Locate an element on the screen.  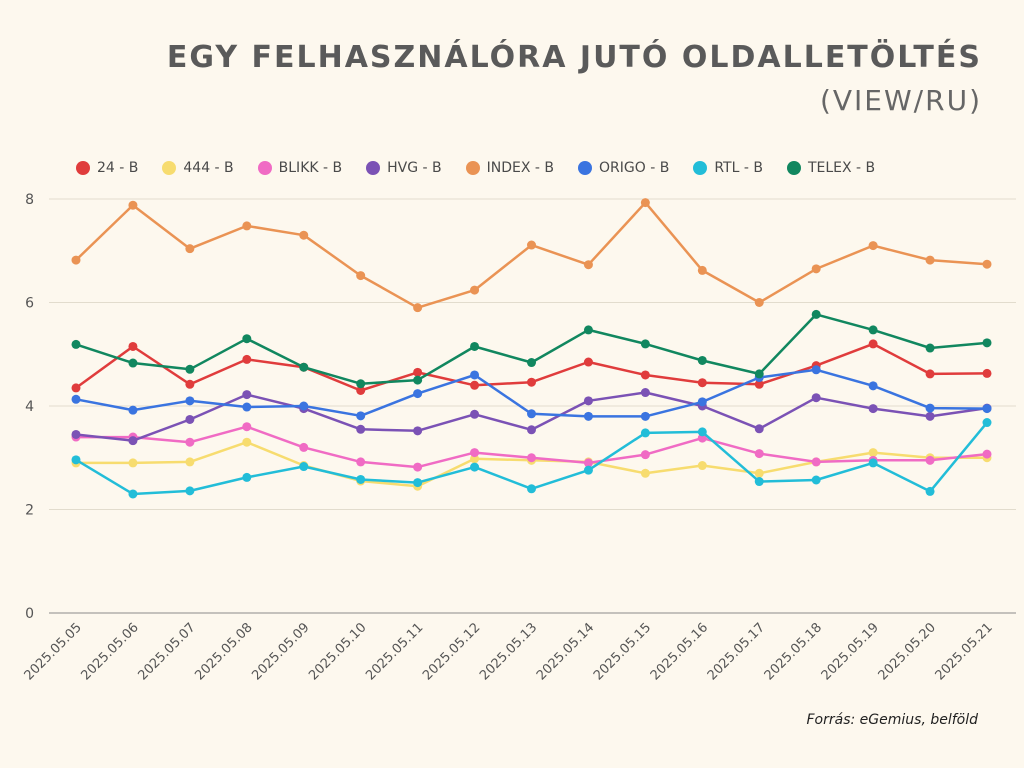
x-tick-label: 2025.05.05 is located at coordinates (53, 651).